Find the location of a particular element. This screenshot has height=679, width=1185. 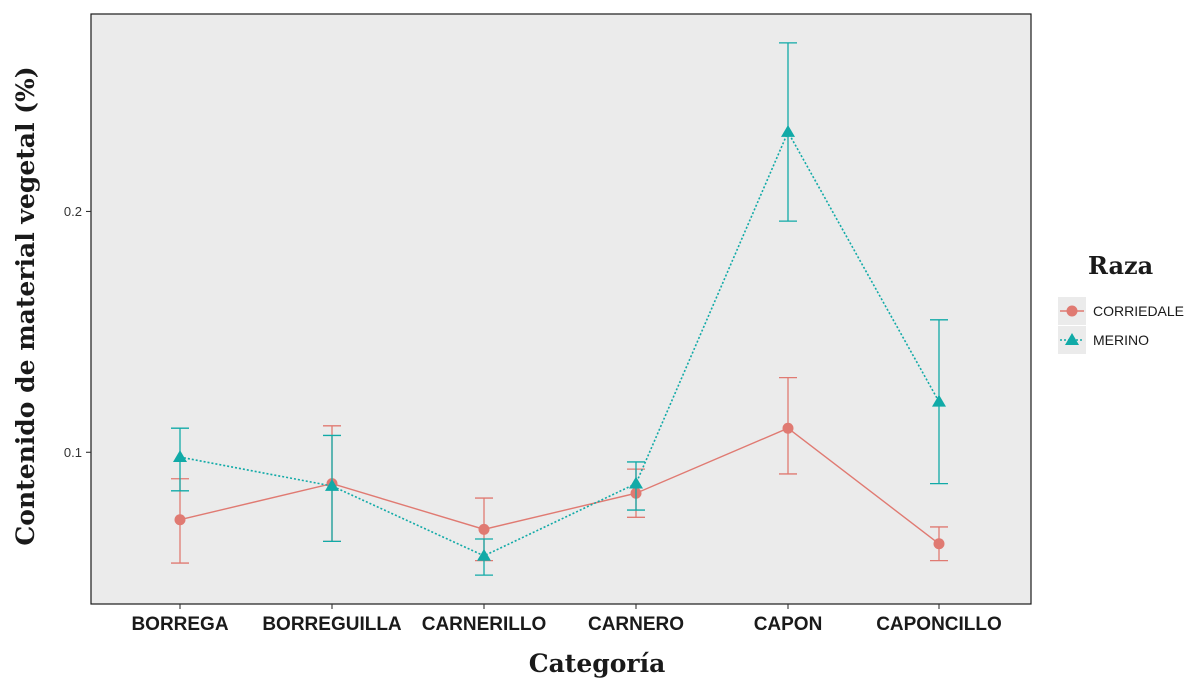

legend-entry-merino: MERINO is located at coordinates (1103, 340).